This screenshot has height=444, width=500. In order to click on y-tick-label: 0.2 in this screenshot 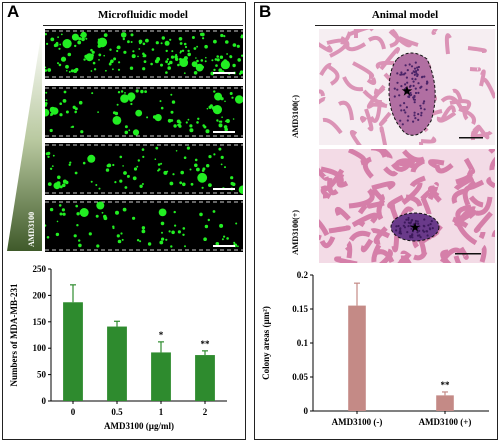, I will do `click(303, 275)`.